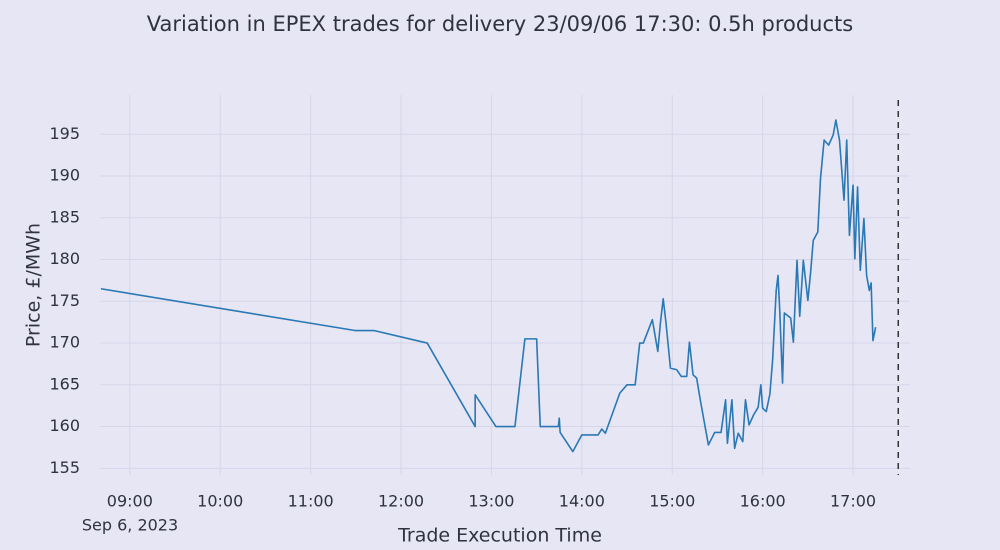  What do you see at coordinates (491, 501) in the screenshot?
I see `x-tick-label: 13:00` at bounding box center [491, 501].